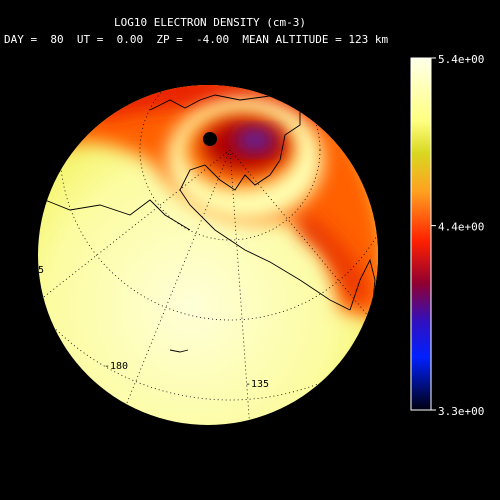  What do you see at coordinates (116, 366) in the screenshot?
I see `graticule-label: -180` at bounding box center [116, 366].